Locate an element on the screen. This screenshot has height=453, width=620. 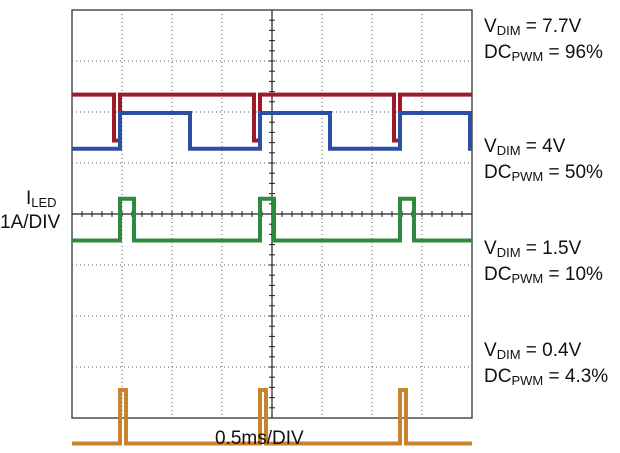
trace-label-line: DCPWM = 96% is located at coordinates (543, 53).